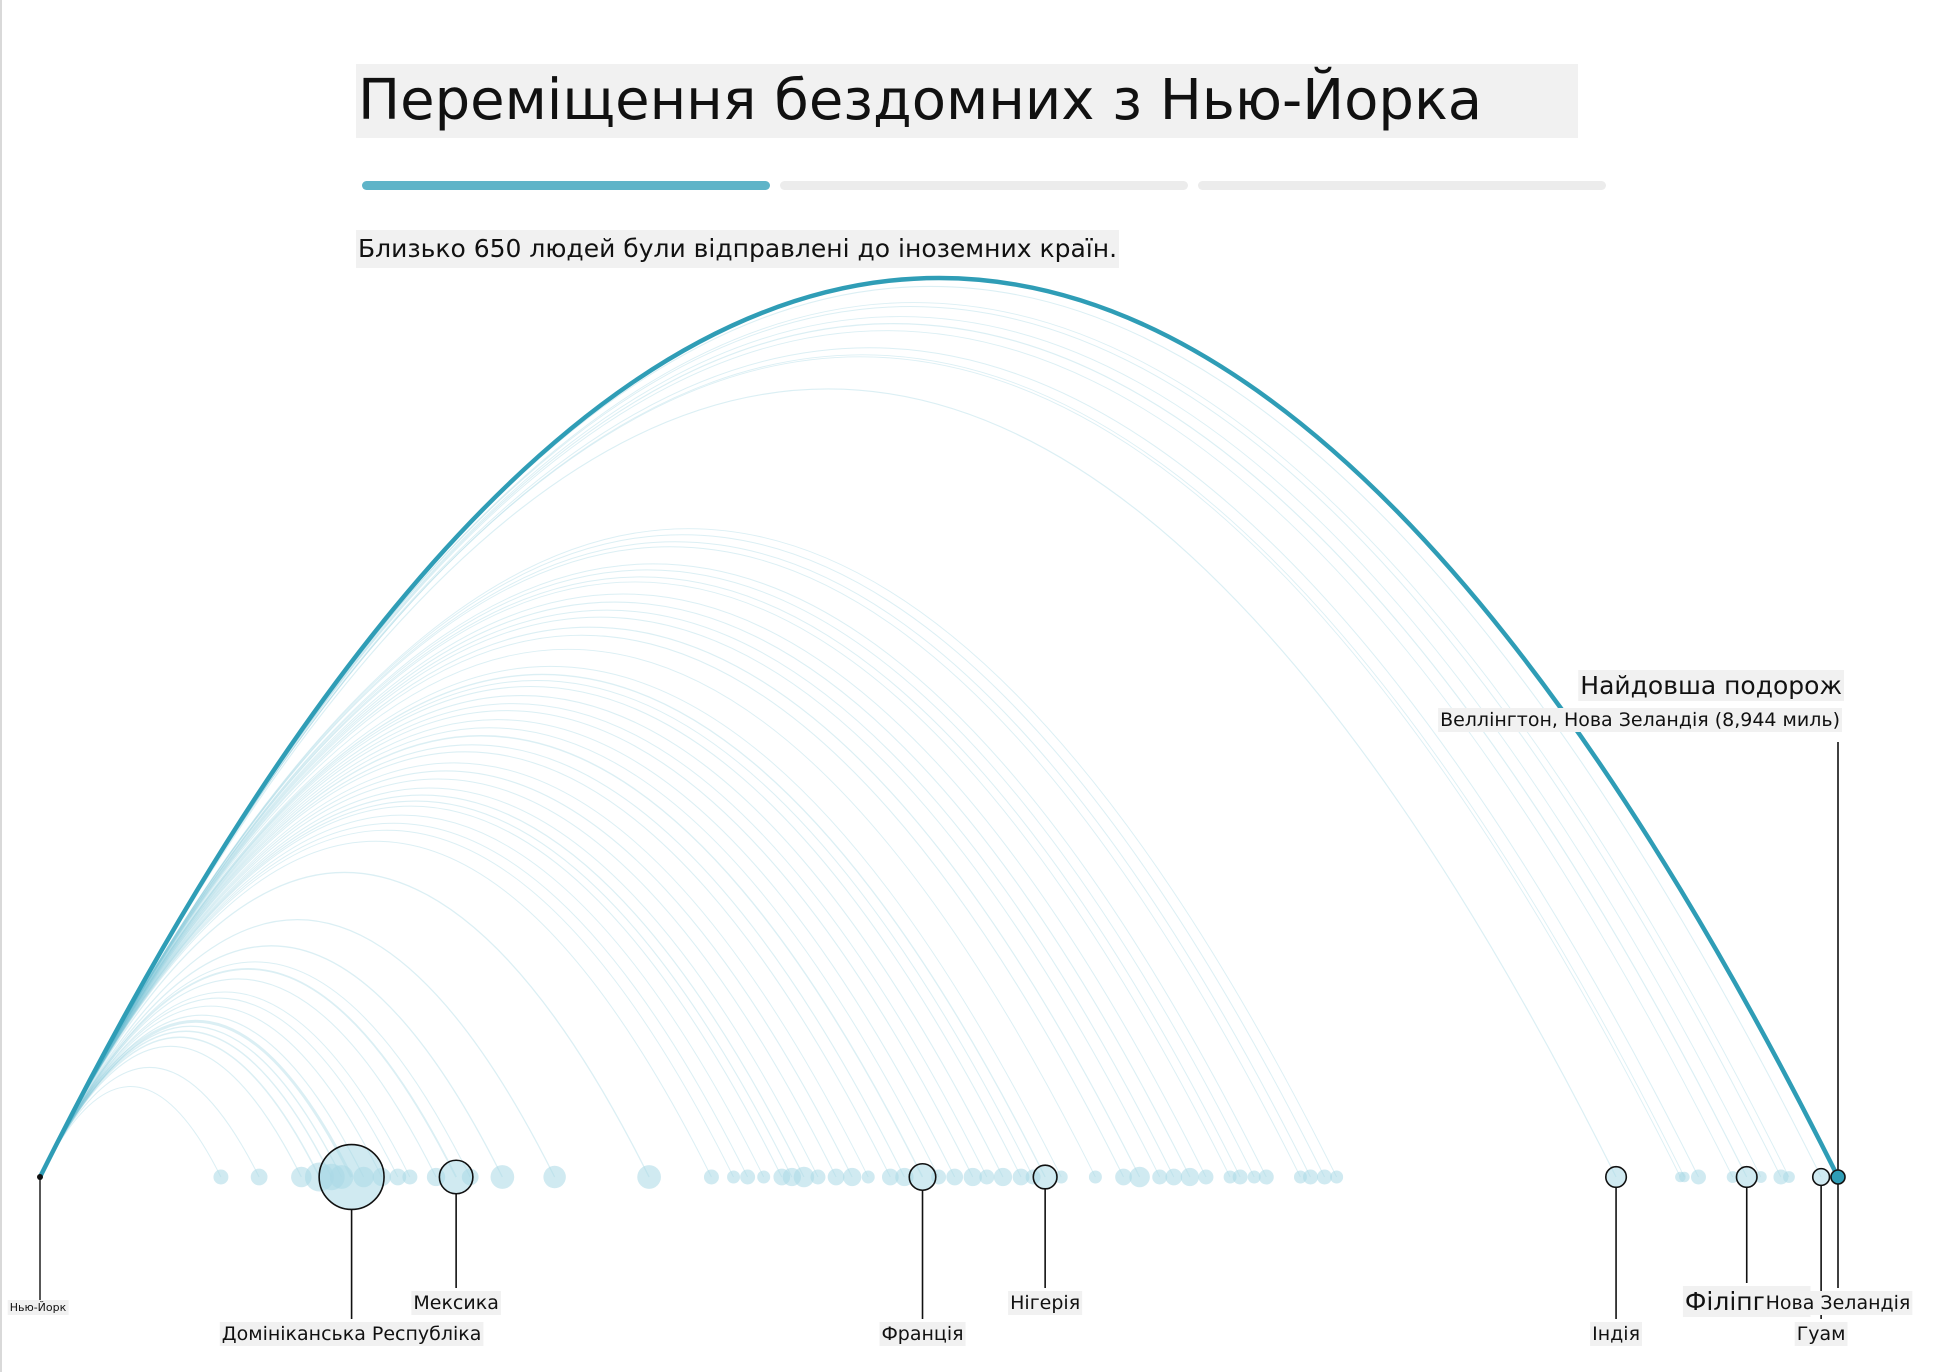 The image size is (1952, 1372). I want to click on destination-label: Індія, so click(1616, 1334).